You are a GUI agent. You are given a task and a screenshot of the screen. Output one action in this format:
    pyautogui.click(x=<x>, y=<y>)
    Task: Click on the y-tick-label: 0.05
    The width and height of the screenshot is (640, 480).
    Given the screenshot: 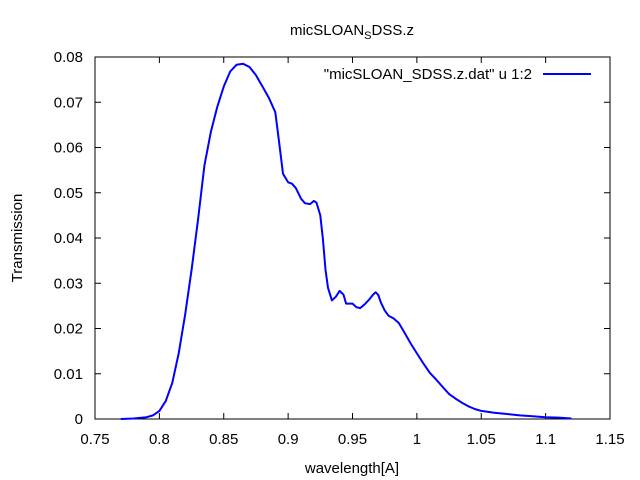 What is the action you would take?
    pyautogui.click(x=68, y=193)
    